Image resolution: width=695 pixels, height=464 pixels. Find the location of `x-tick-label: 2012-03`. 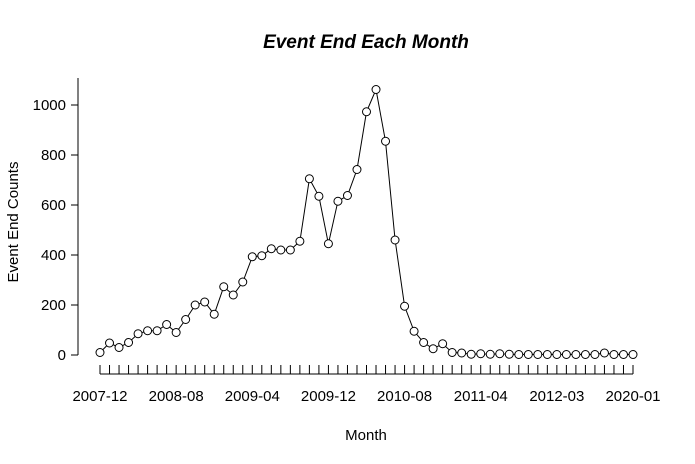

x-tick-label: 2012-03 is located at coordinates (556, 396).